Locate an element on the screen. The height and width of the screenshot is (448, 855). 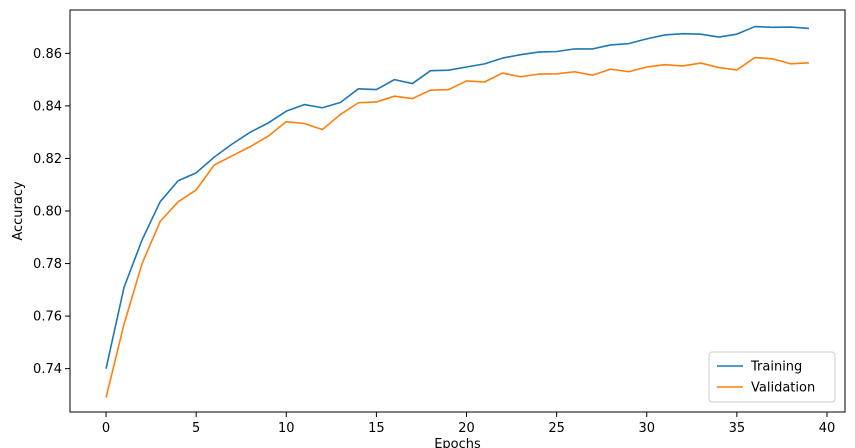
x-tick-label: 10 is located at coordinates (286, 428).